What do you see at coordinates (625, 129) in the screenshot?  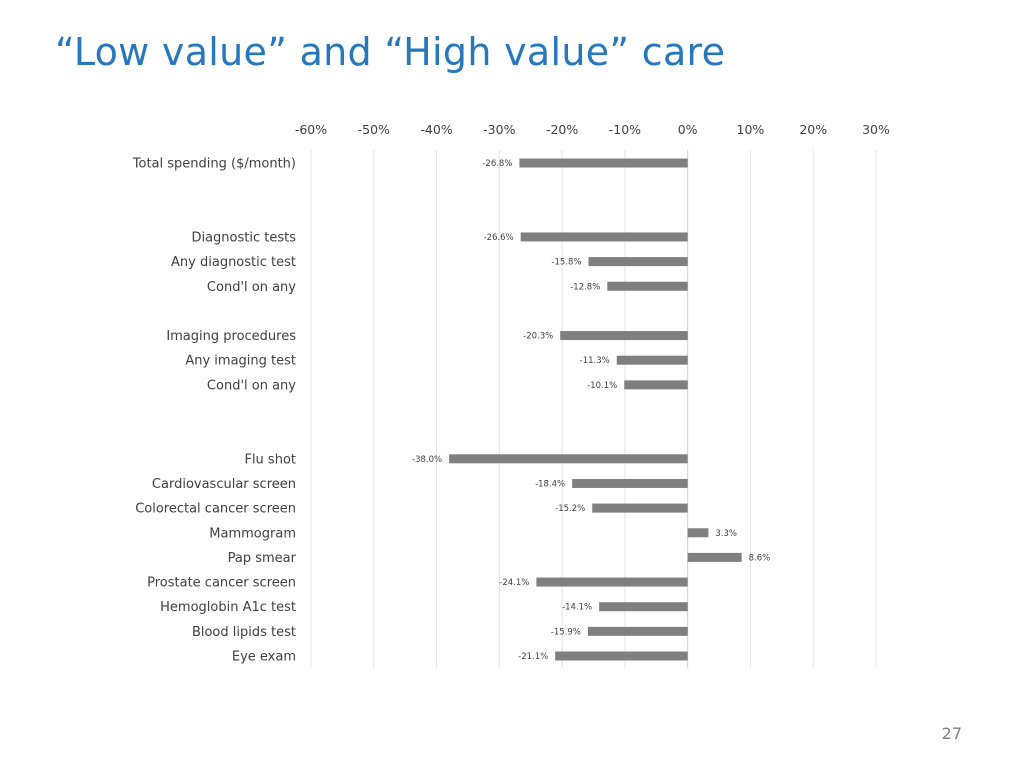 I see `x-tick-label: -10%` at bounding box center [625, 129].